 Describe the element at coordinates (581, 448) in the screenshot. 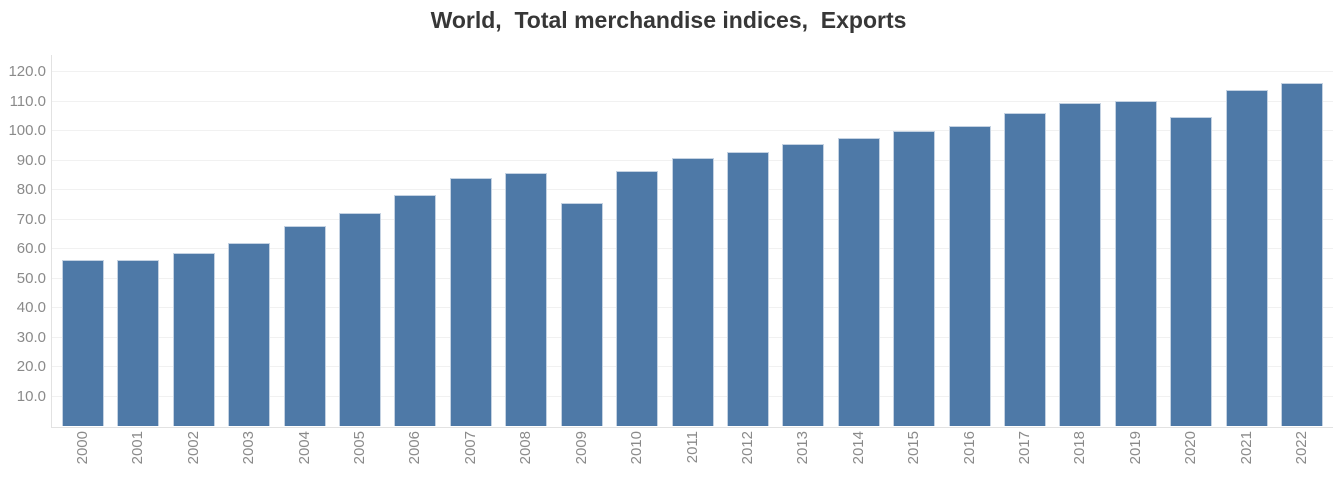

I see `x-axis-label-2009: 2009` at that location.